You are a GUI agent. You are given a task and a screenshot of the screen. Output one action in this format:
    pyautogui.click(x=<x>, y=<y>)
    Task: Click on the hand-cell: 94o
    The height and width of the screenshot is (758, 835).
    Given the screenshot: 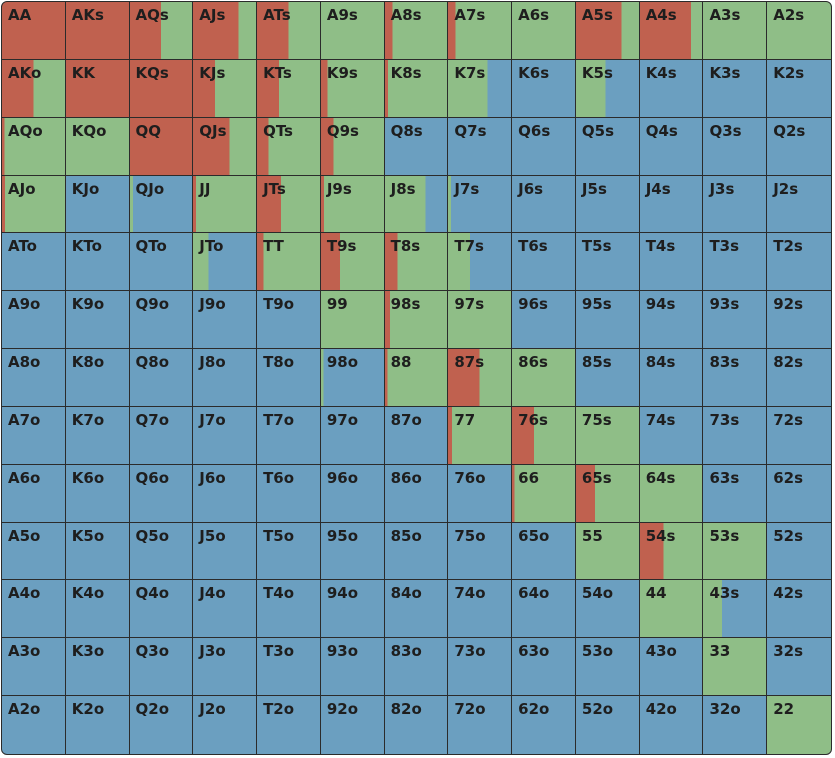 What is the action you would take?
    pyautogui.click(x=352, y=609)
    